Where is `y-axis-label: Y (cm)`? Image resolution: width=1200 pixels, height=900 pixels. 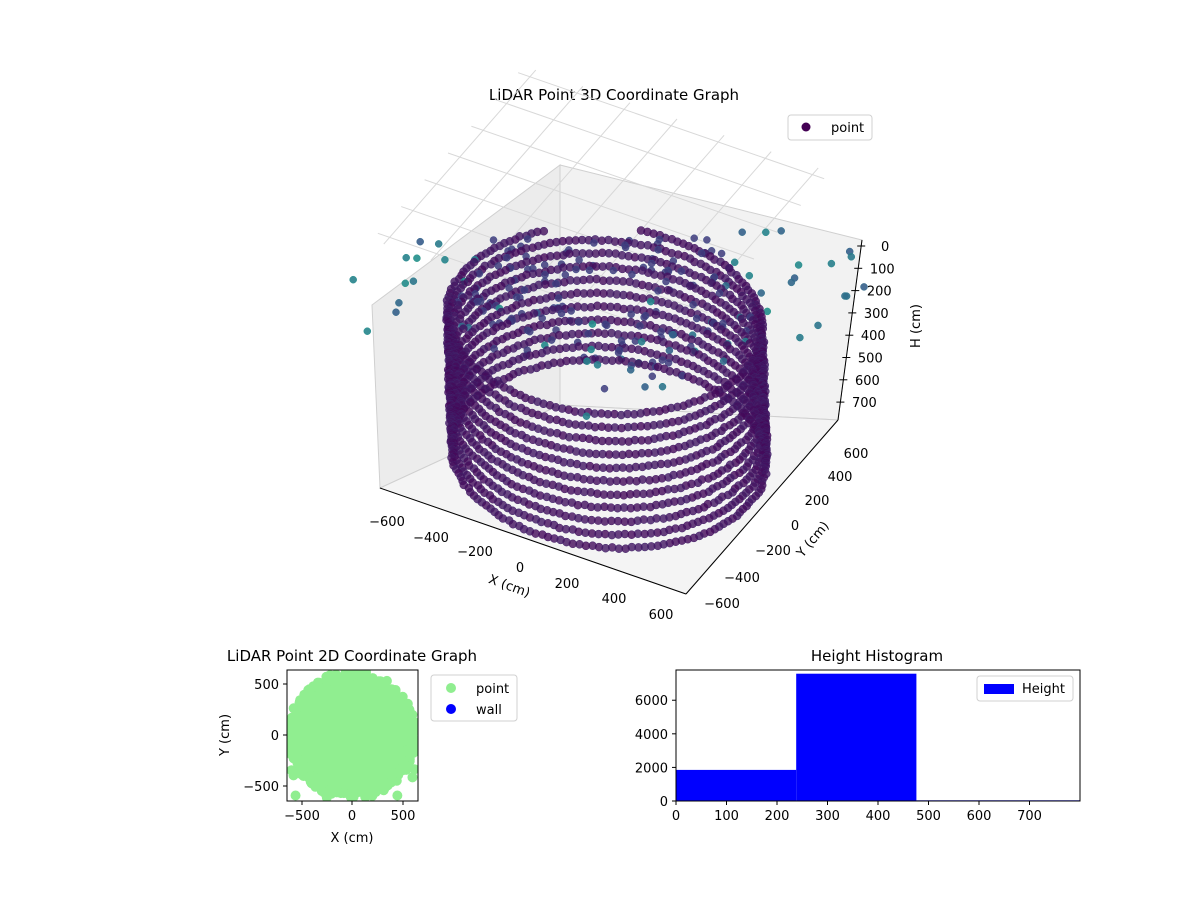
y-axis-label: Y (cm) is located at coordinates (812, 540).